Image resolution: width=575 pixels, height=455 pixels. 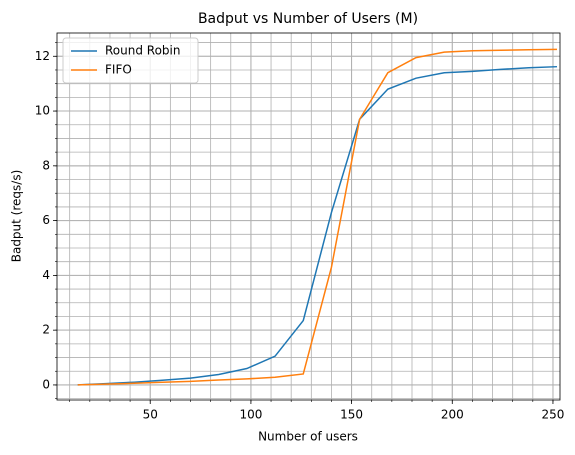 I want to click on y-tick-label: 10, so click(x=42, y=111).